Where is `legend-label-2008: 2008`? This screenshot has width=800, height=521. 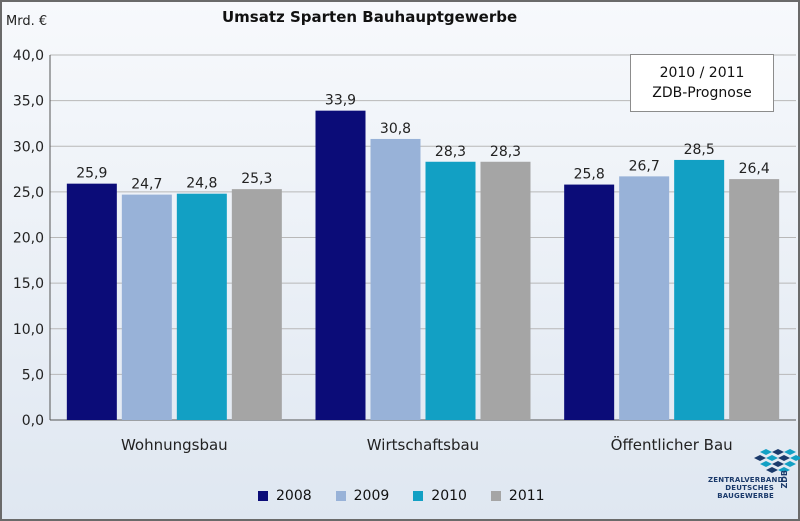 legend-label-2008: 2008 is located at coordinates (294, 496).